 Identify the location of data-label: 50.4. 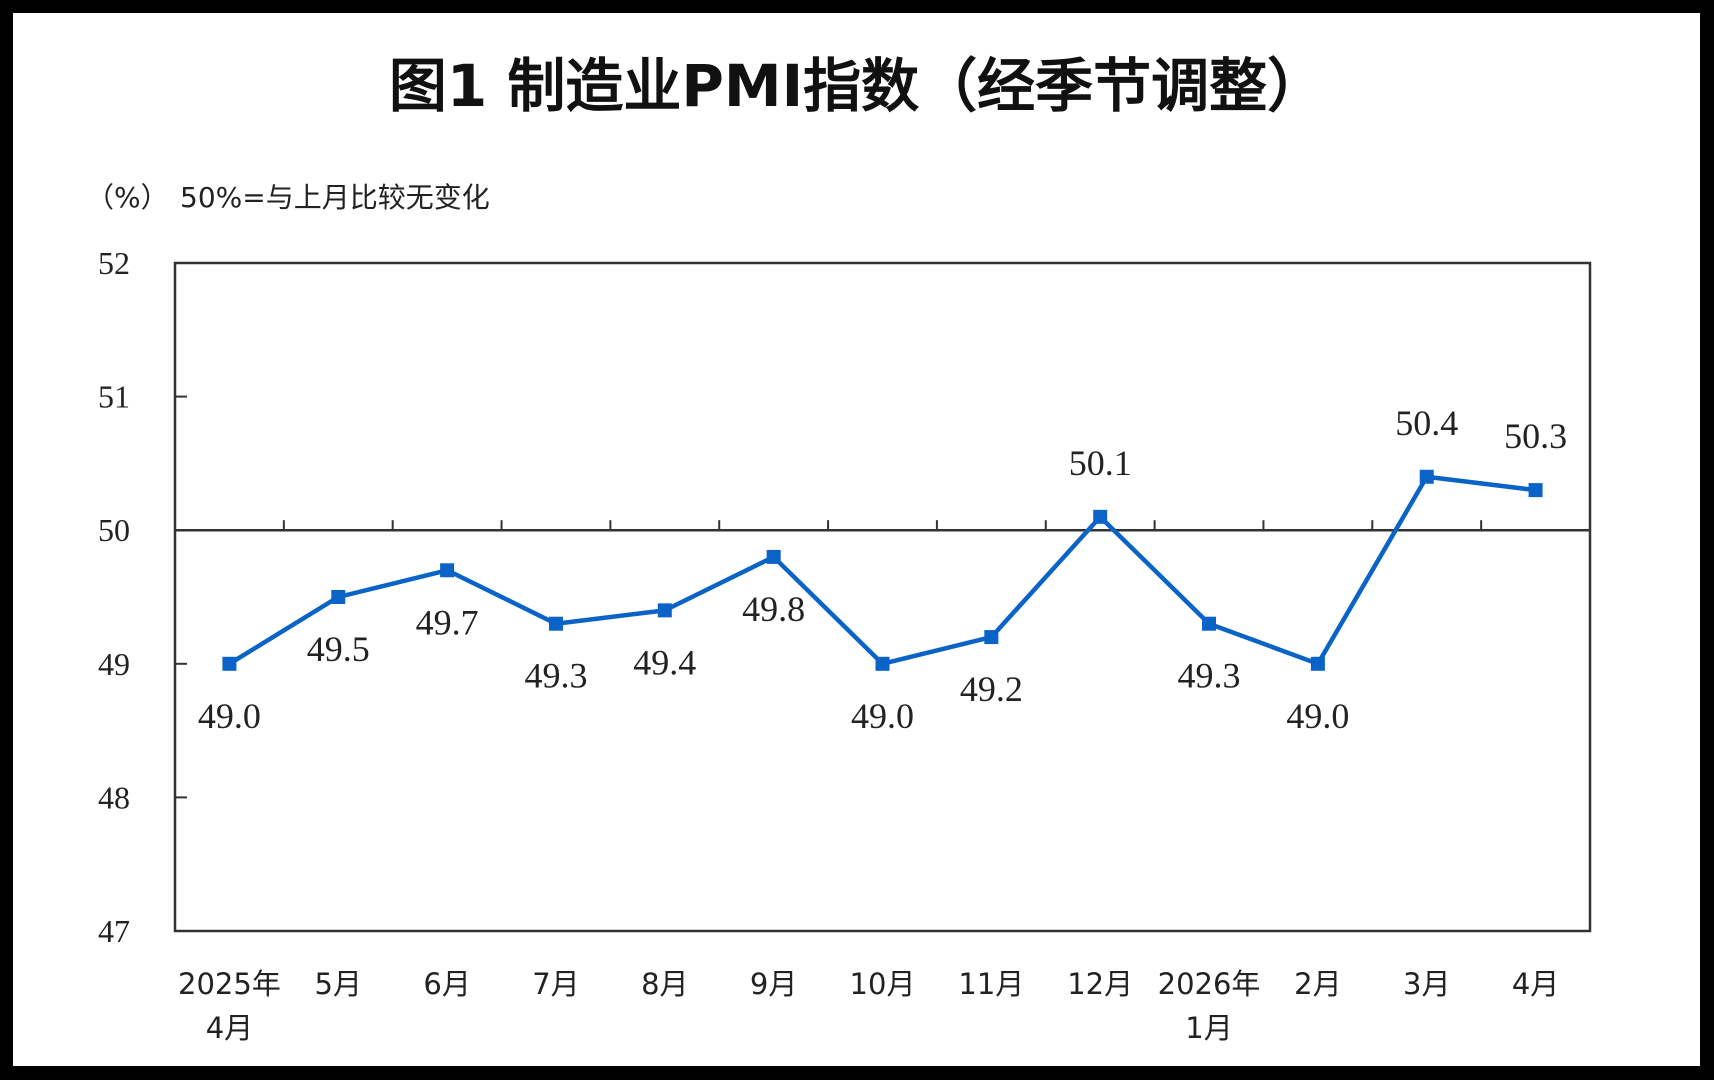
(1426, 423).